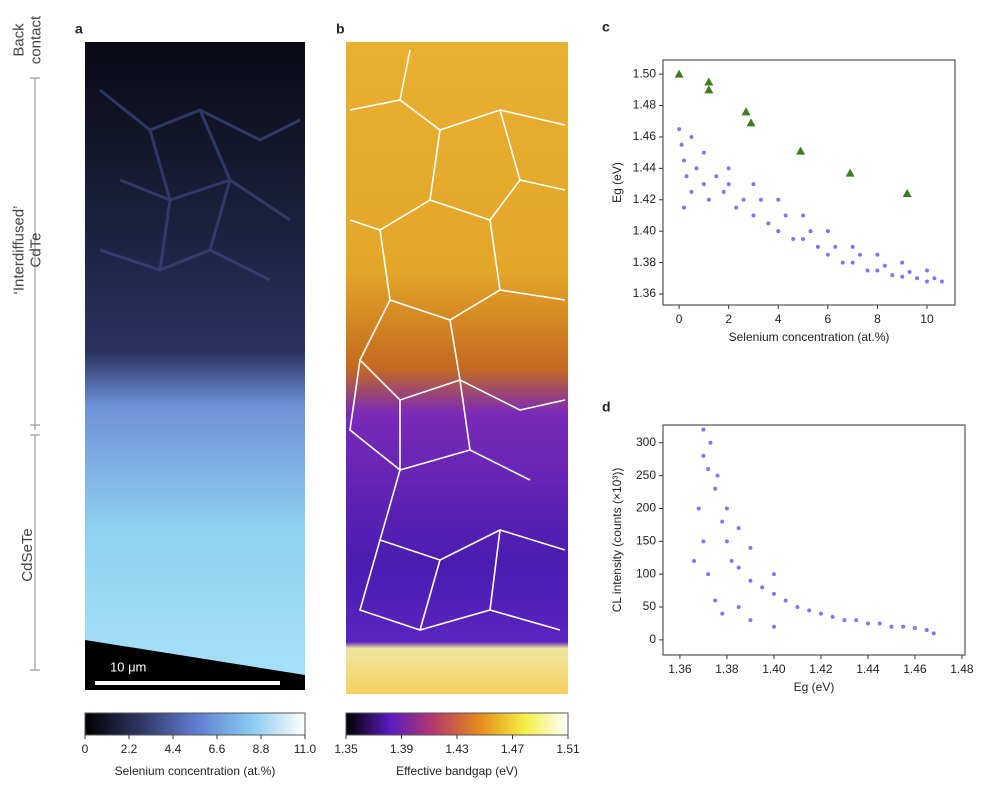 This screenshot has height=785, width=983. Describe the element at coordinates (35, 249) in the screenshot. I see `side-label: CdTe` at that location.